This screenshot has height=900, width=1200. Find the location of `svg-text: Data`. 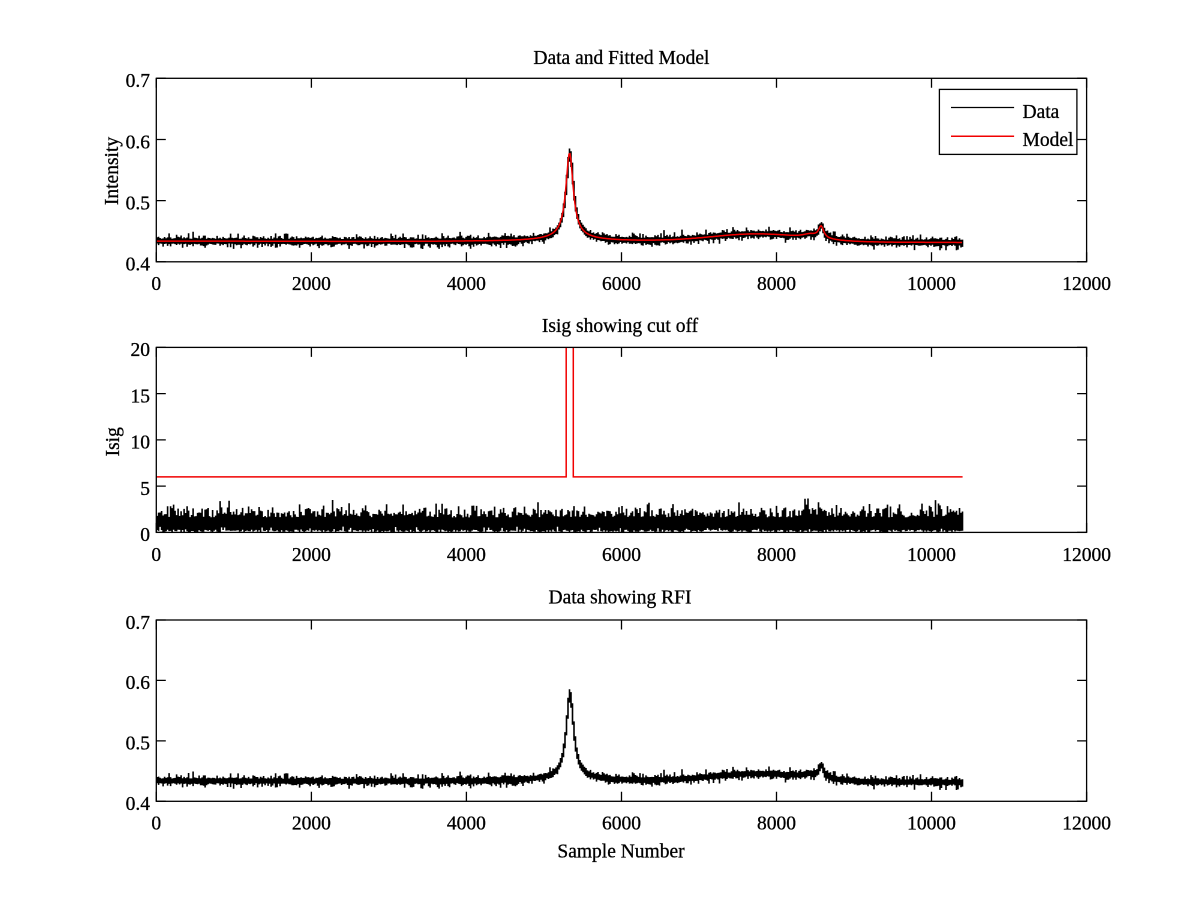

svg-text: Data is located at coordinates (1041, 112).